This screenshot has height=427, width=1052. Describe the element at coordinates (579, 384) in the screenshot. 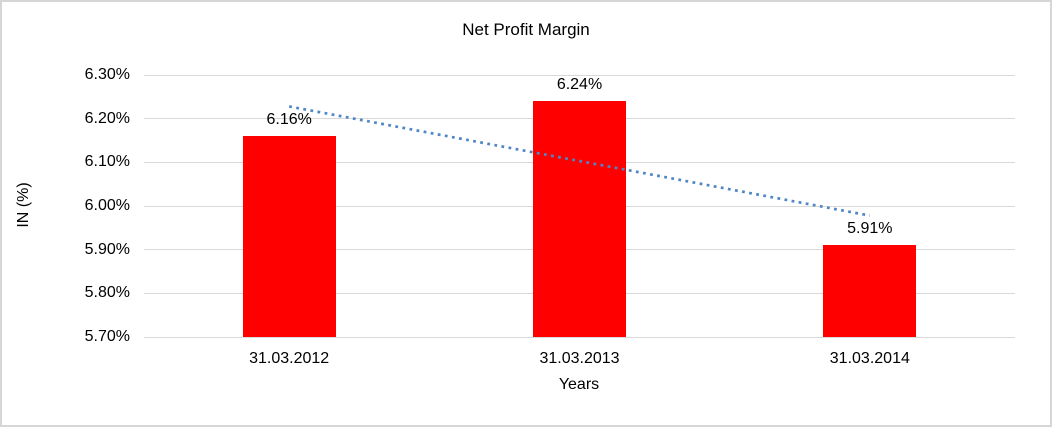

I see `x-axis-title: Years` at that location.